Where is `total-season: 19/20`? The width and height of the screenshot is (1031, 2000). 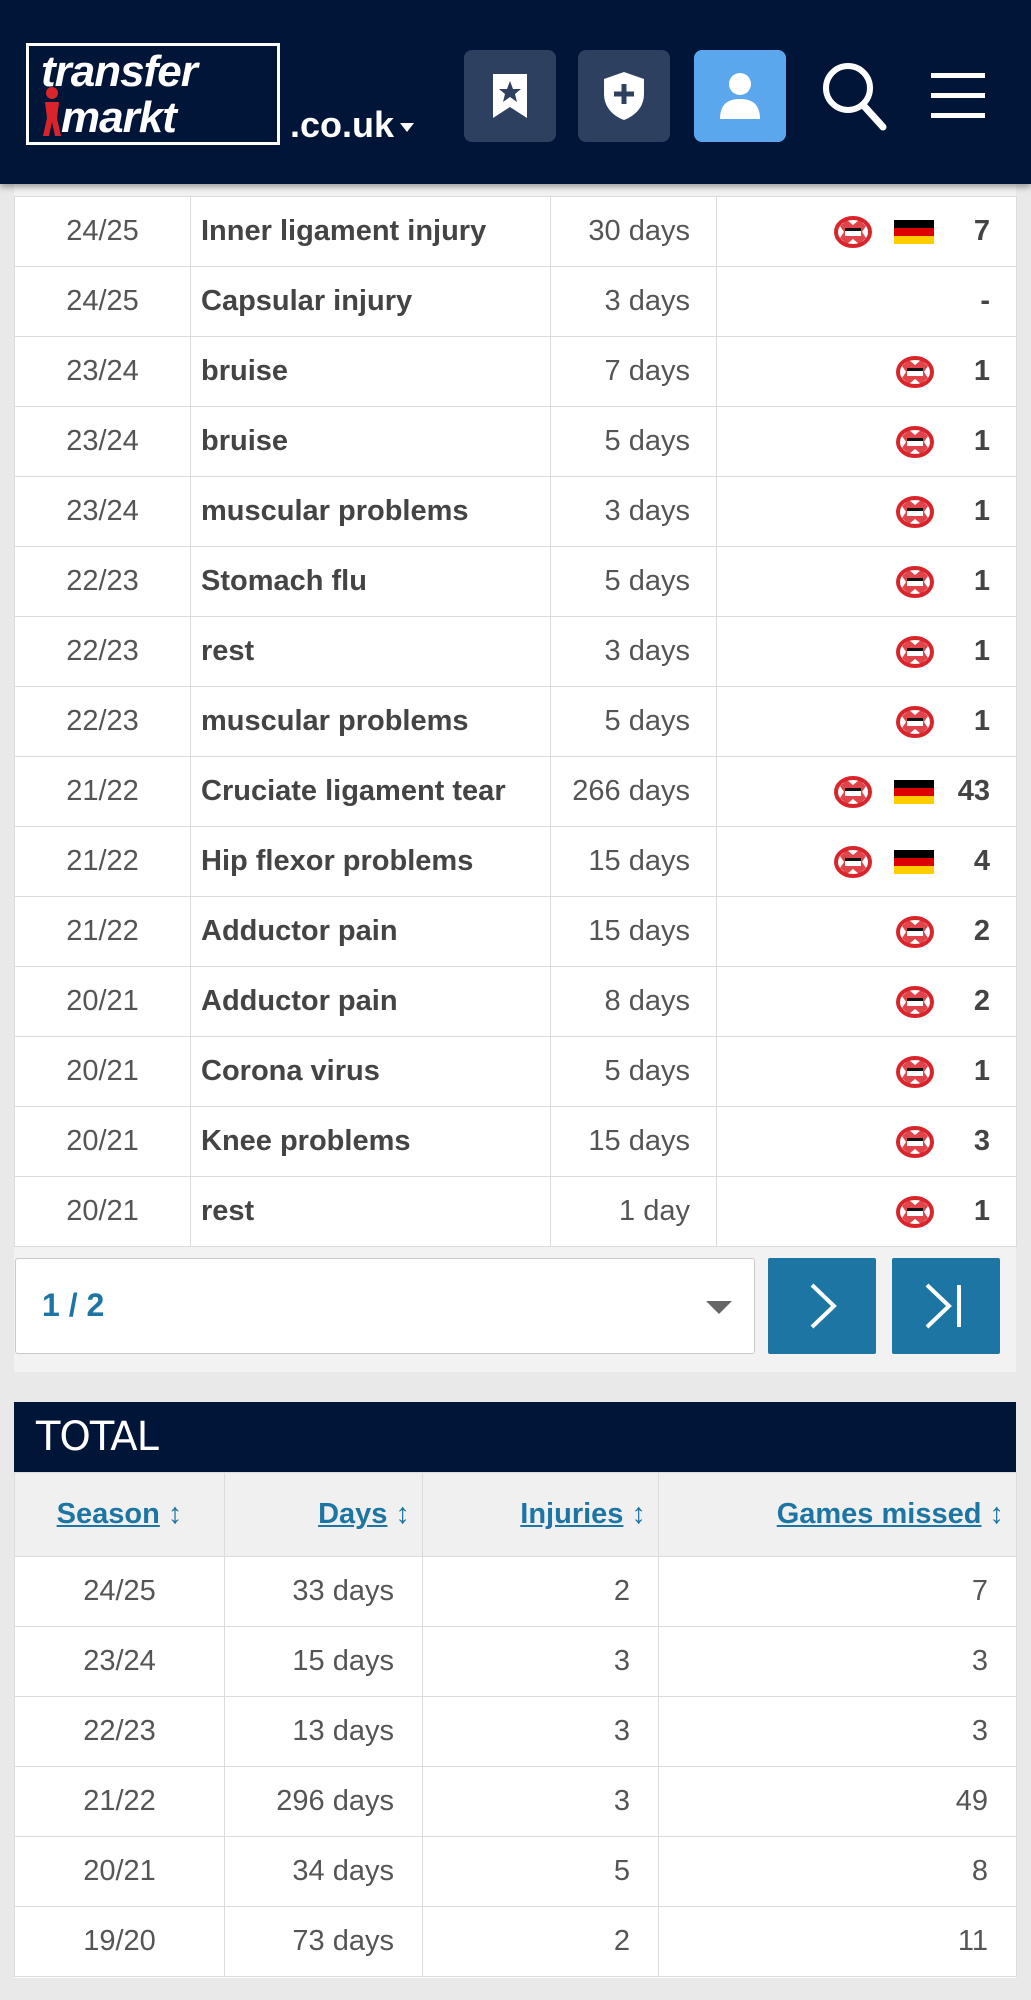
total-season: 19/20 is located at coordinates (119, 1941).